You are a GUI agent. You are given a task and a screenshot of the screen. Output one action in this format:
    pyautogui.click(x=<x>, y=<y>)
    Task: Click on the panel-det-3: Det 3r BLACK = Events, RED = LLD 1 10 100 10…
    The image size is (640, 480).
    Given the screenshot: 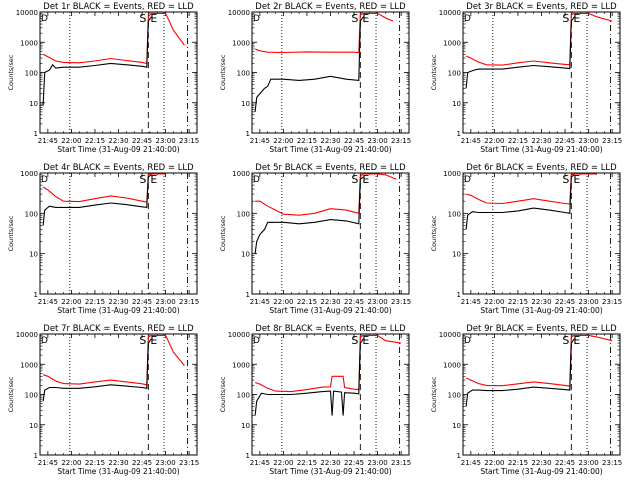 What is the action you would take?
    pyautogui.click(x=526, y=78)
    